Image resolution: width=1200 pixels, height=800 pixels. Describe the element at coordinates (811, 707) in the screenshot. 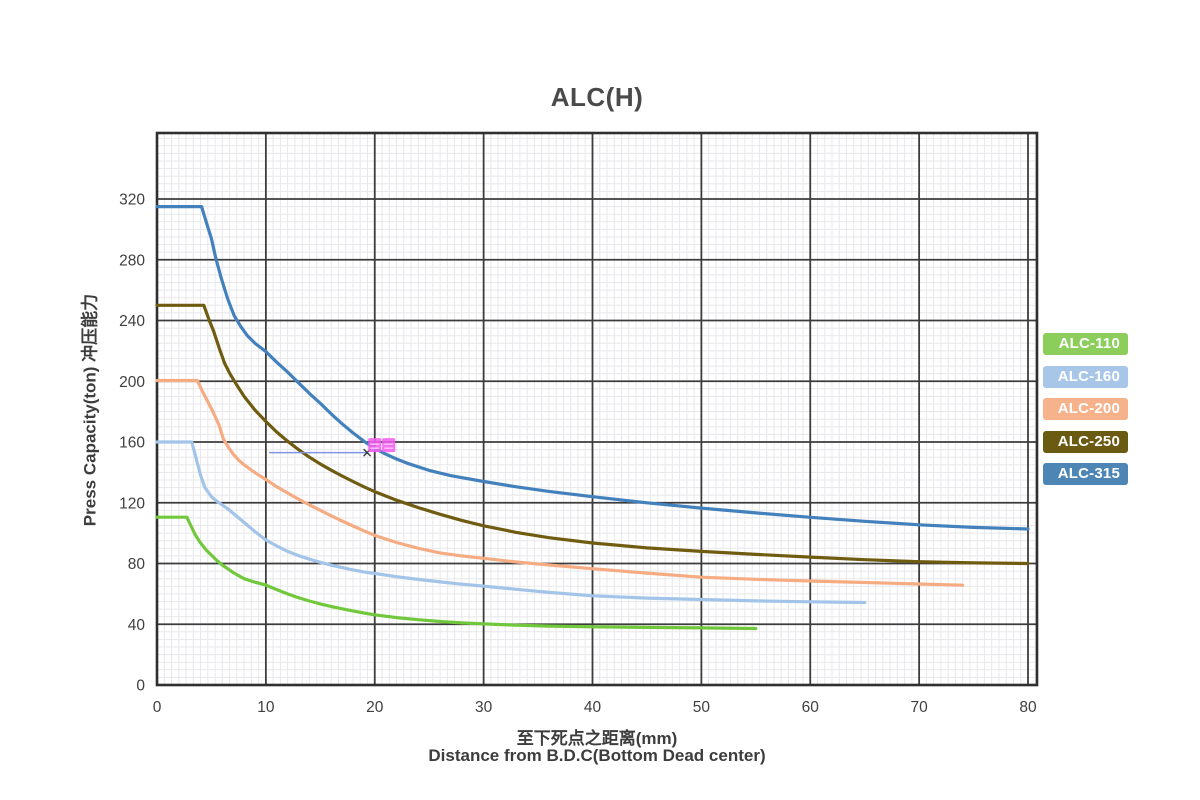

I see `x-tick-label: 60` at that location.